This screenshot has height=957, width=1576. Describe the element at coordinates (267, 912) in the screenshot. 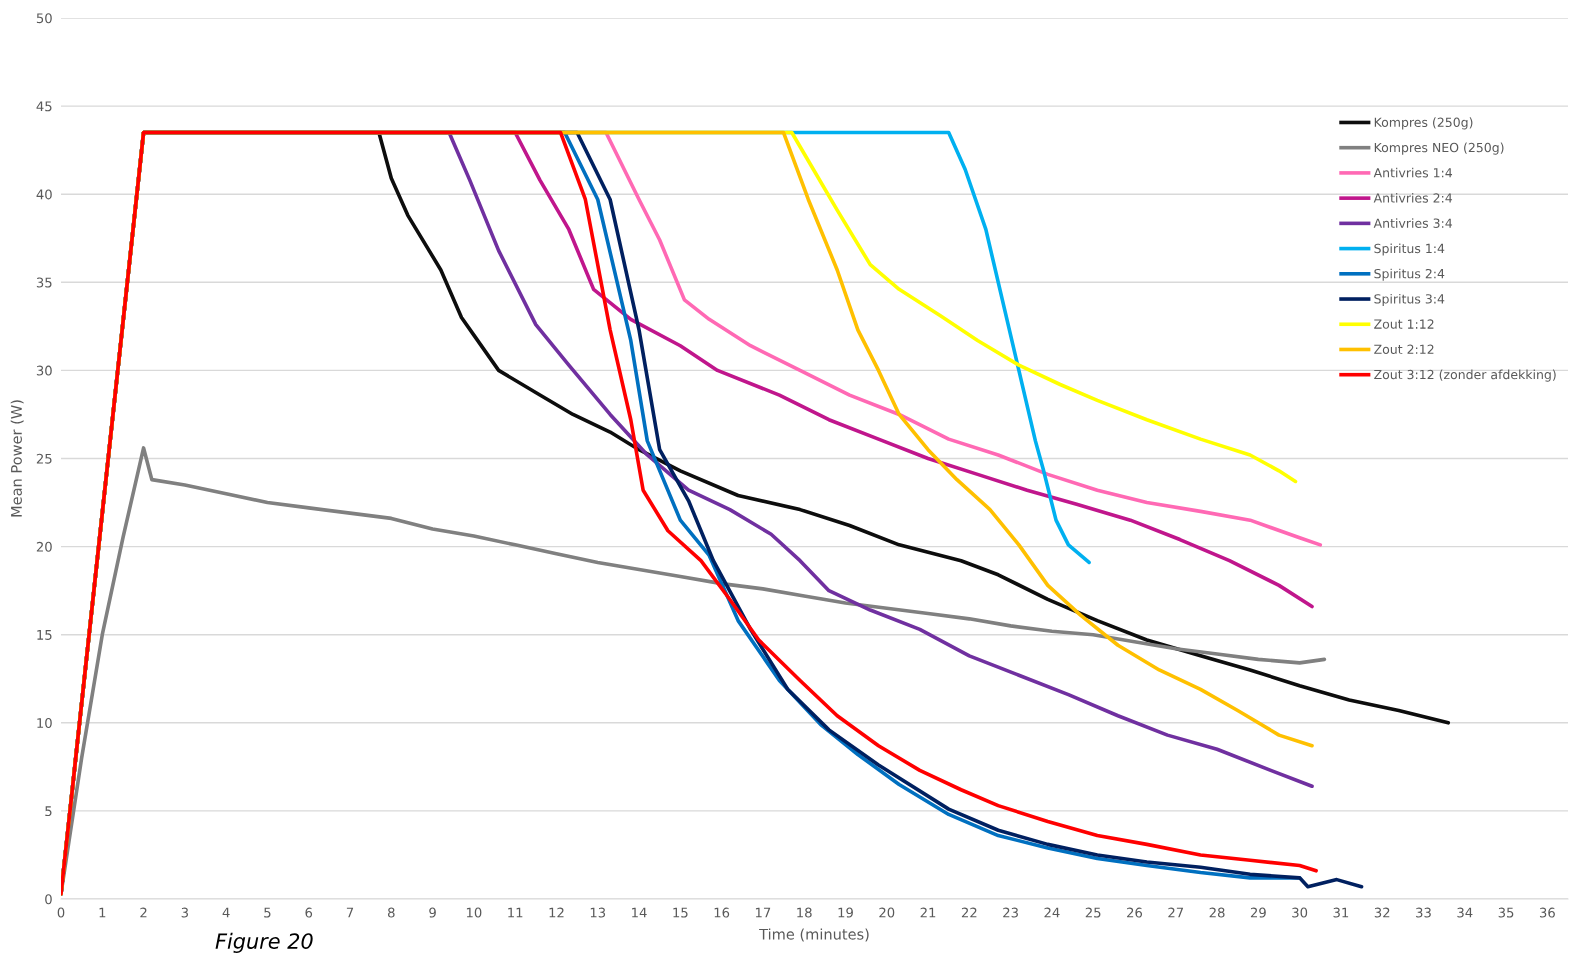

I see `x-tick-label: 5` at that location.